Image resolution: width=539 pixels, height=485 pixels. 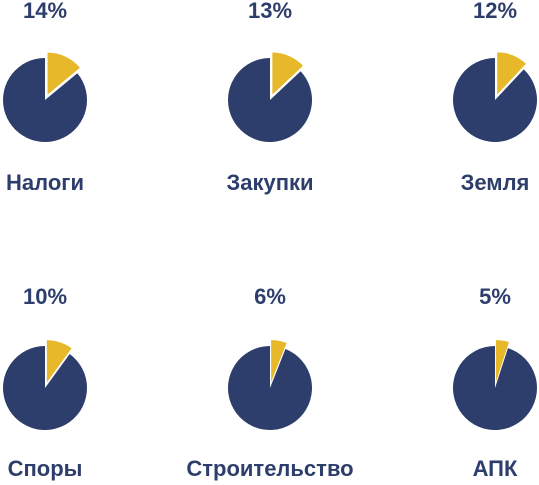 I want to click on value-label: 6%, so click(x=270, y=296).